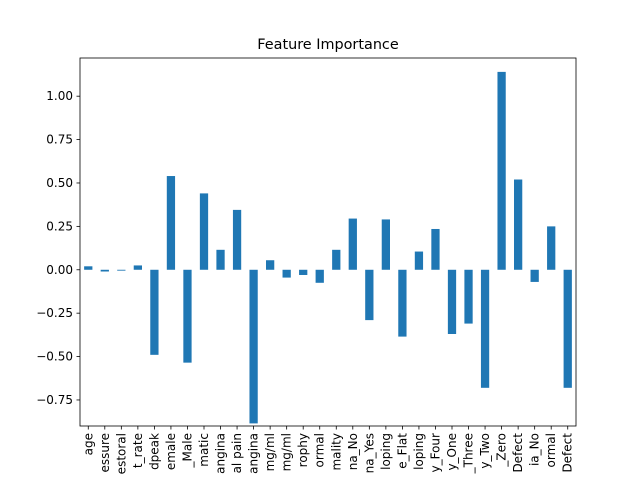 This screenshot has width=640, height=480. I want to click on x-tick-label: na_Yes, so click(369, 453).